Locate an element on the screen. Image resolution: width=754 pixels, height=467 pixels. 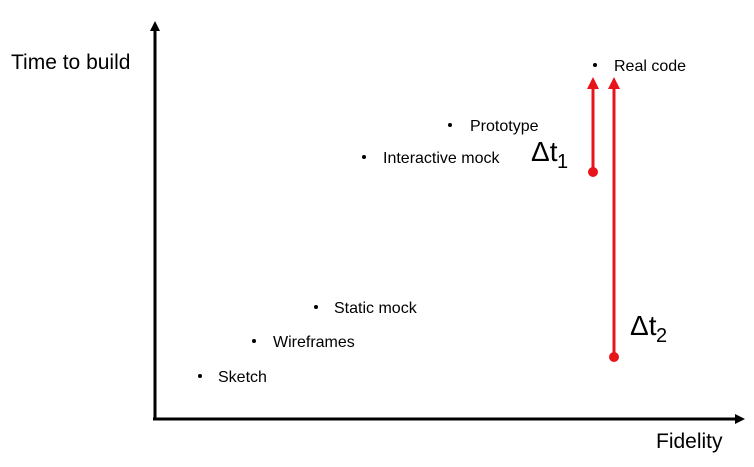
point-wireframes: Wireframes is located at coordinates (303, 342).